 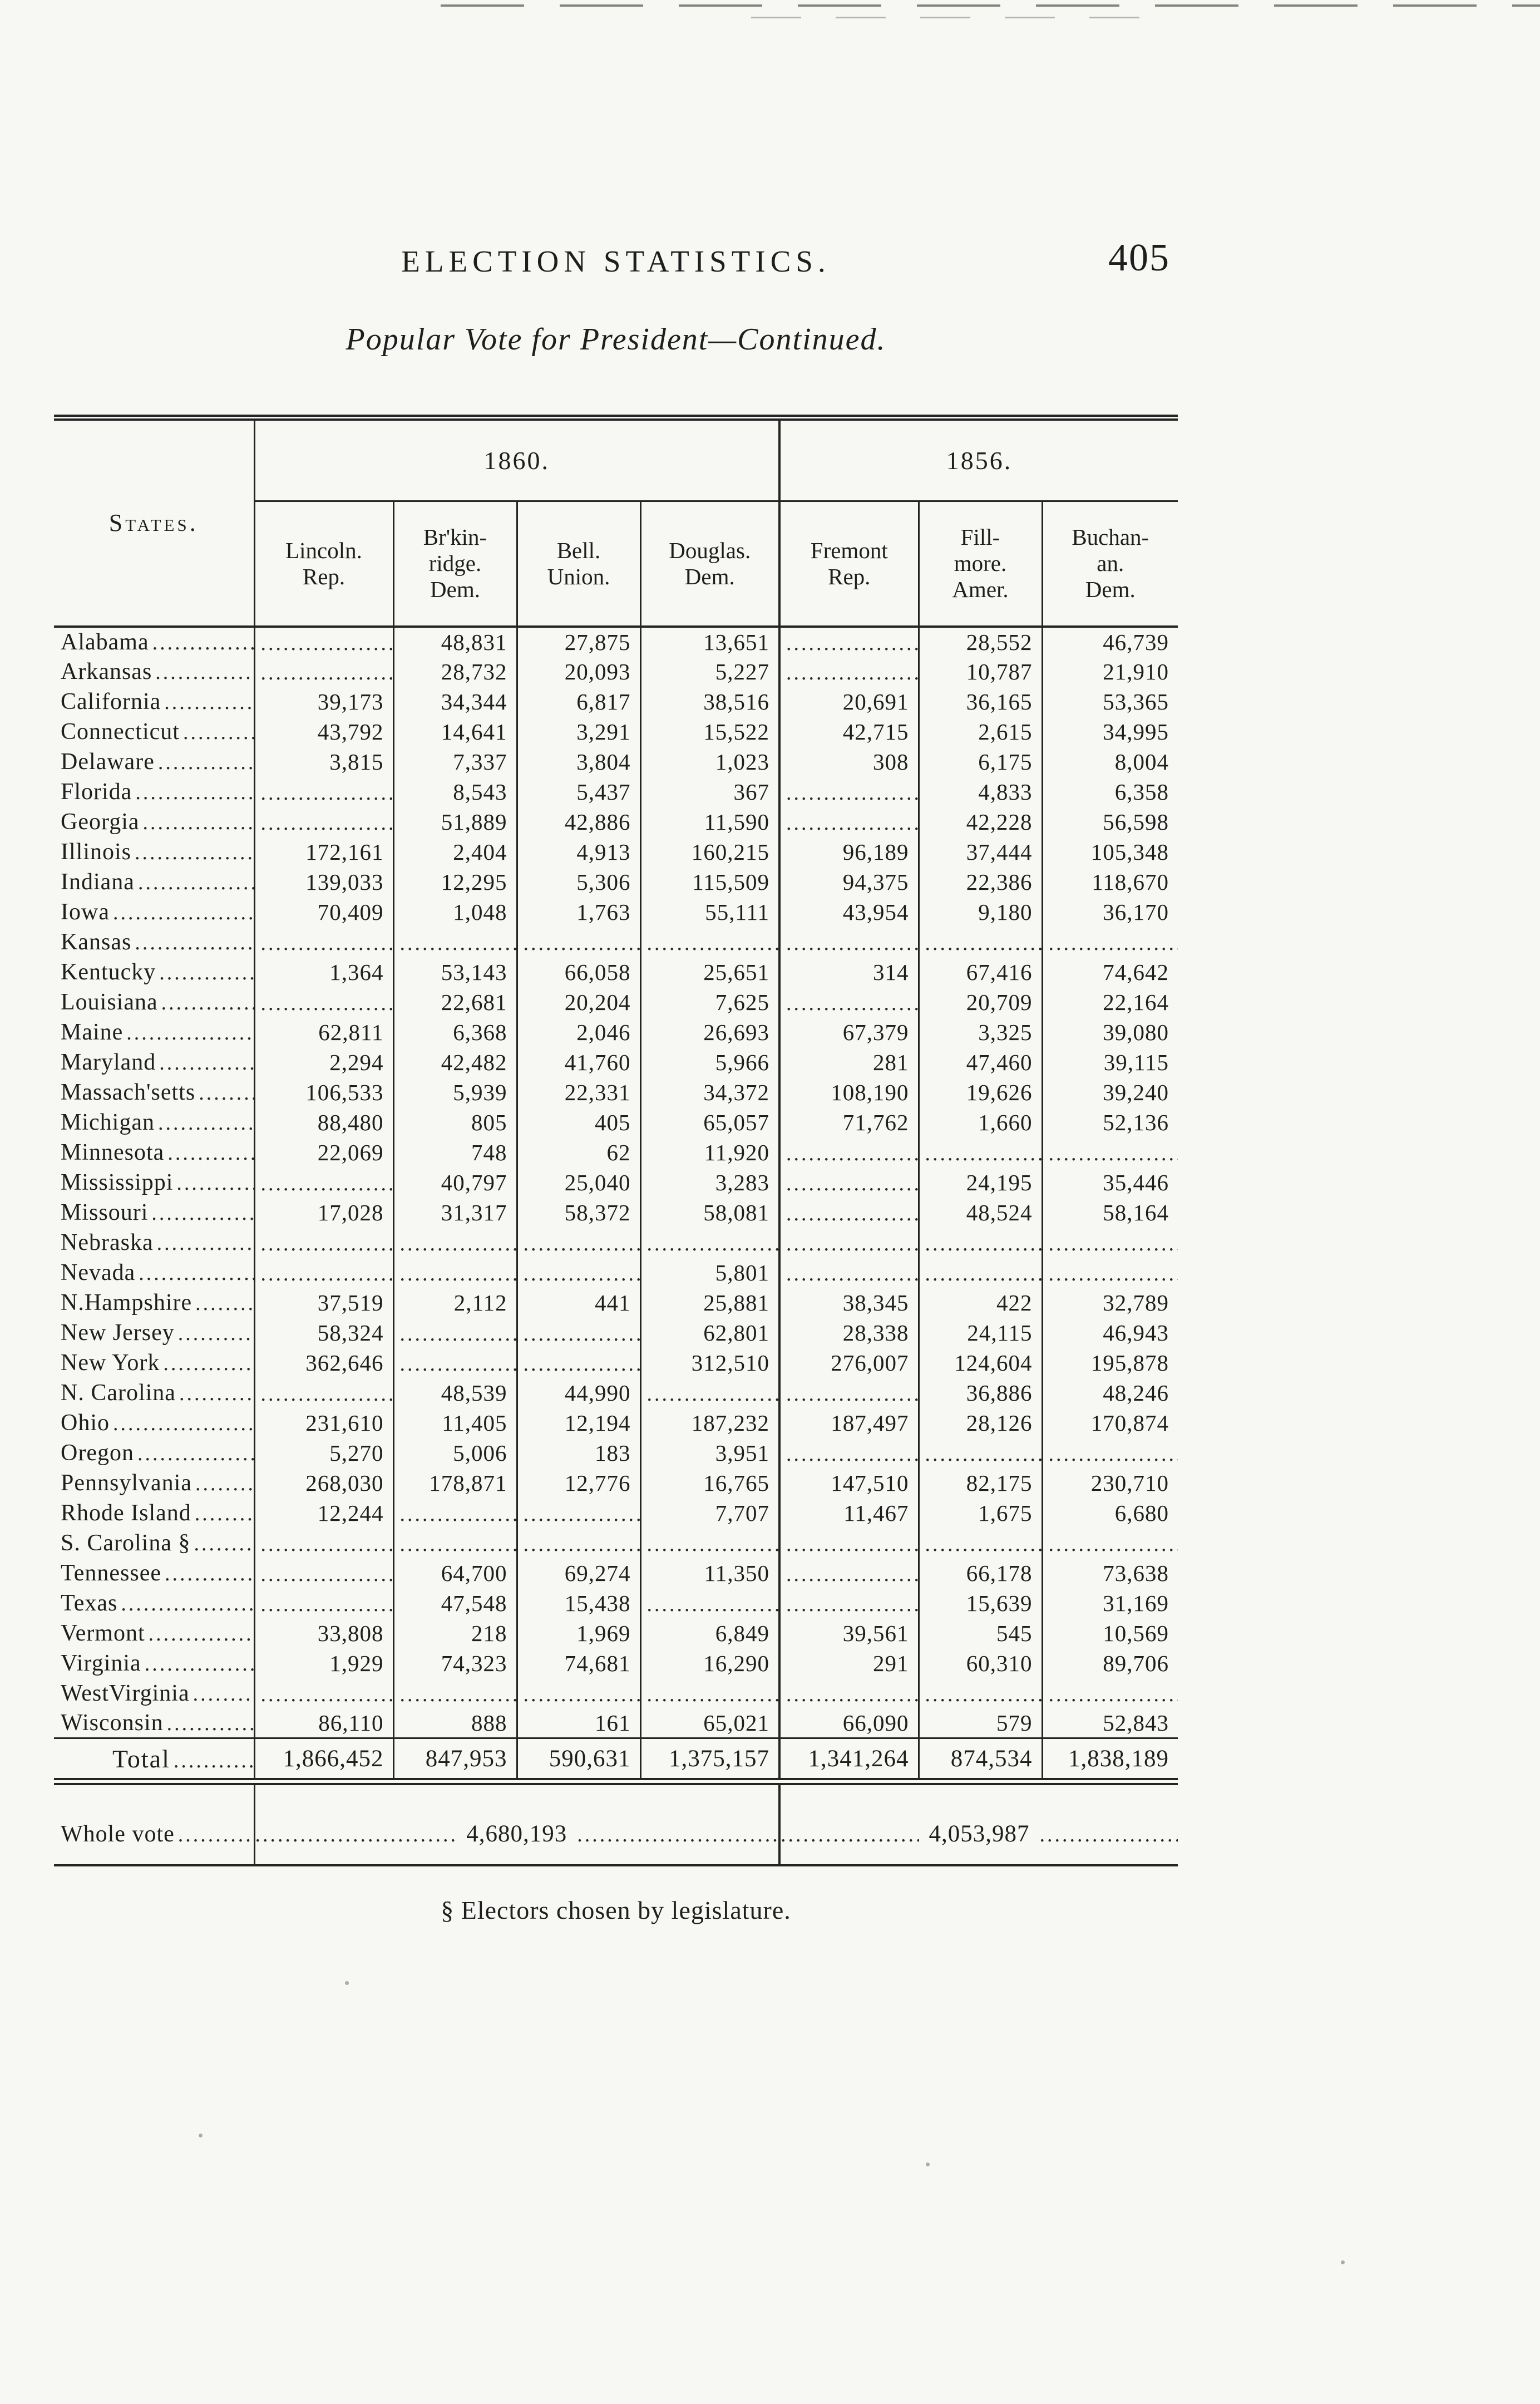 What do you see at coordinates (323, 1422) in the screenshot?
I see `vote-count: 231,610` at bounding box center [323, 1422].